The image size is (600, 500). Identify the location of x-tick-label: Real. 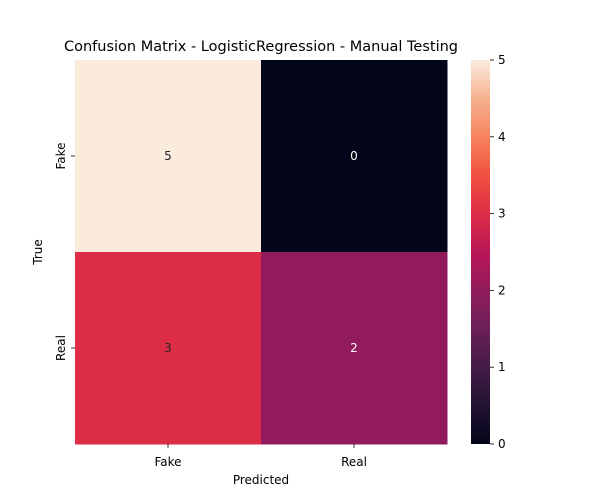
(354, 462).